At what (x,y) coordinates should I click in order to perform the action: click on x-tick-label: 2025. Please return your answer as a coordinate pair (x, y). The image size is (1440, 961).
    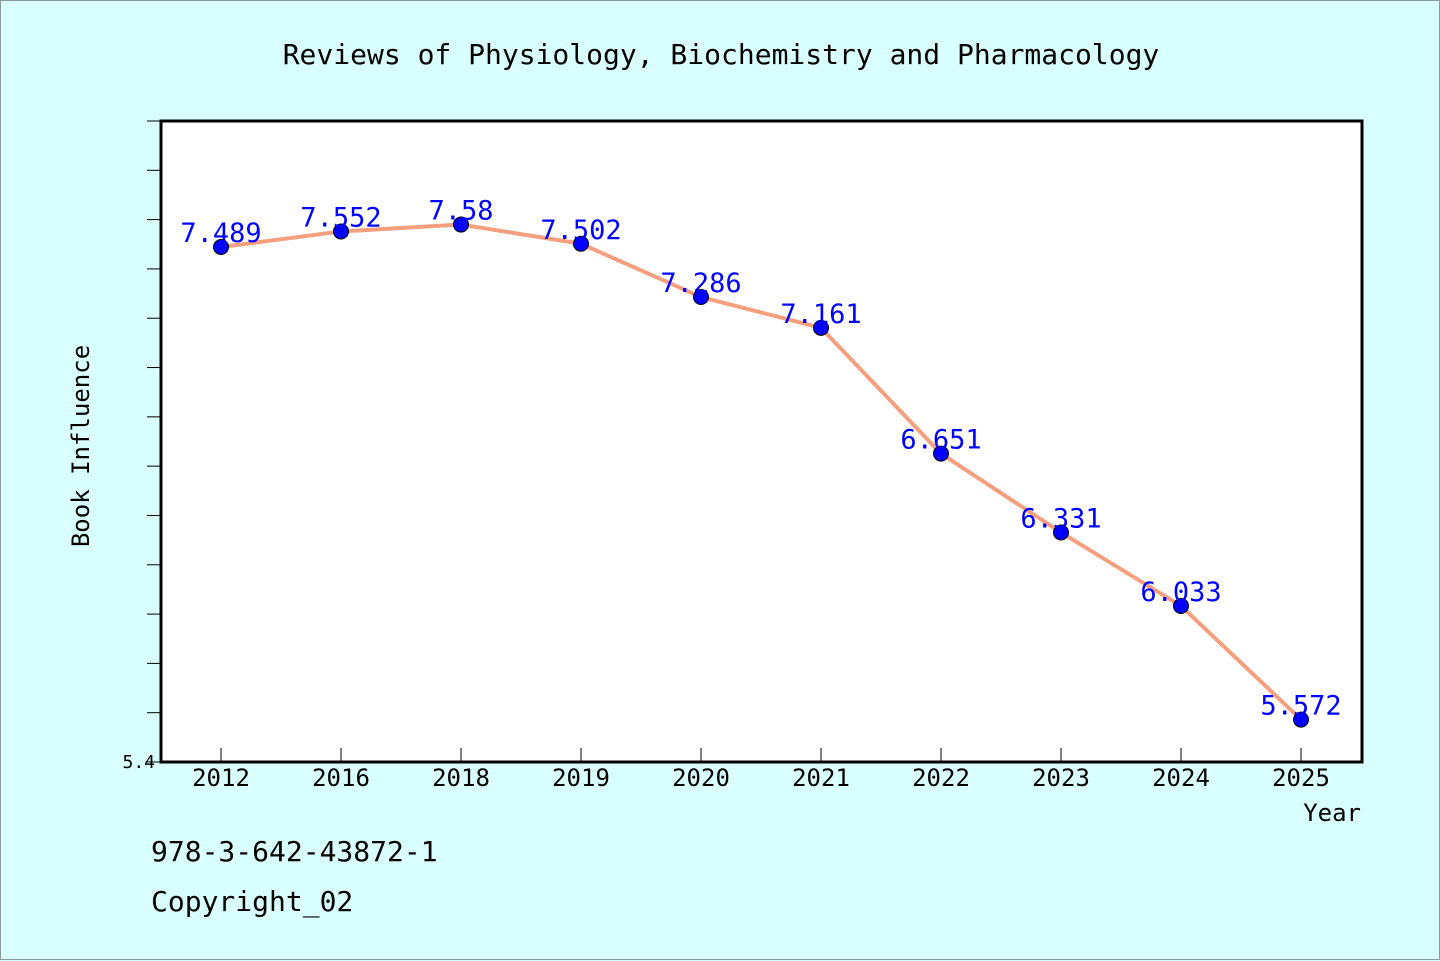
    Looking at the image, I should click on (1301, 778).